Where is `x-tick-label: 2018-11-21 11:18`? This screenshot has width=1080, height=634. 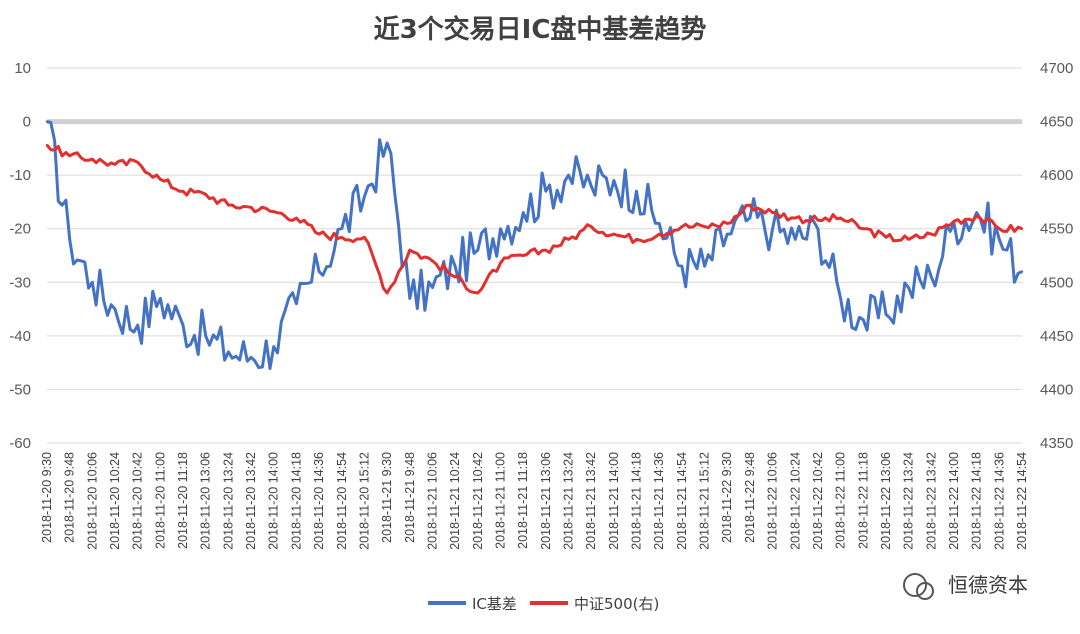
x-tick-label: 2018-11-21 11:18 is located at coordinates (523, 500).